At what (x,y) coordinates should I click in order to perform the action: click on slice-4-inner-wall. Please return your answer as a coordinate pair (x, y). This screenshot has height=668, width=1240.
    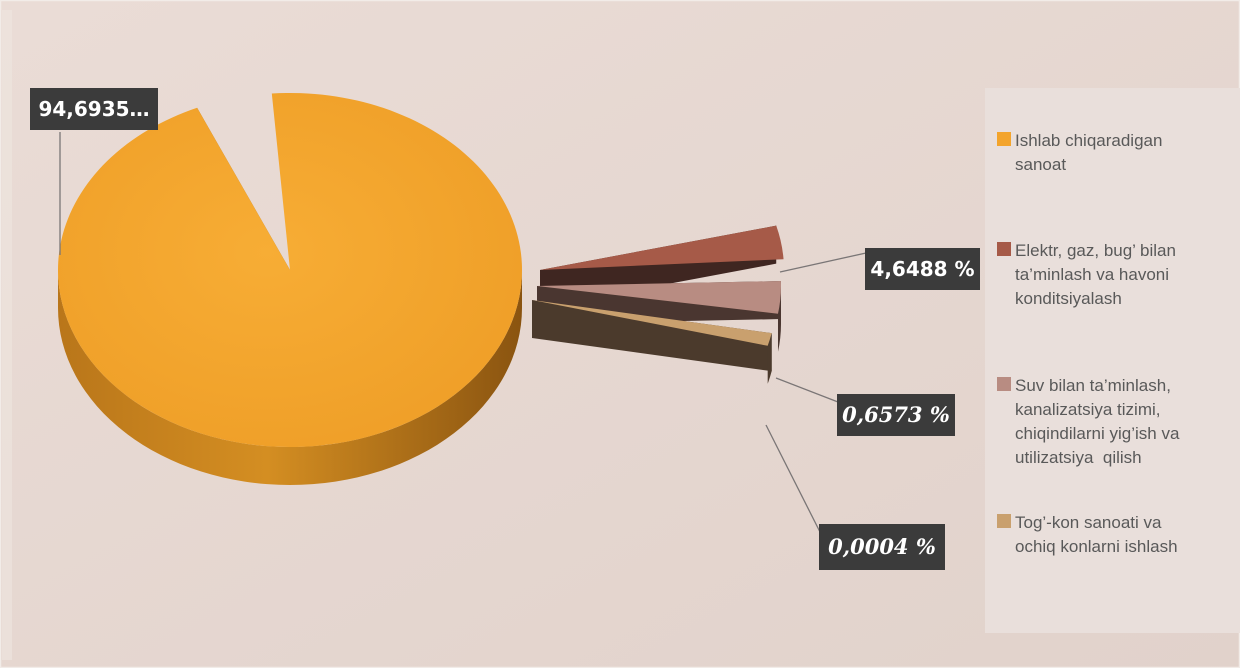
    Looking at the image, I should click on (652, 336).